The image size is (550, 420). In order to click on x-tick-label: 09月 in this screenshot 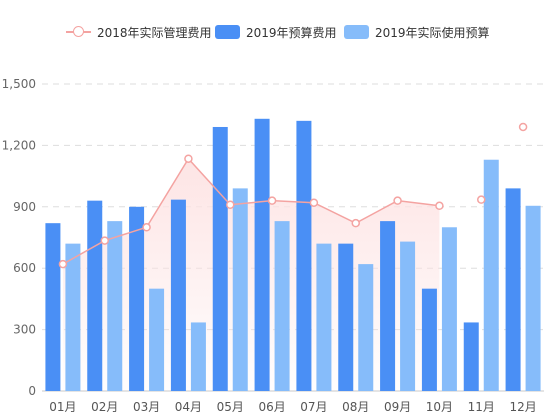, I will do `click(397, 407)`.